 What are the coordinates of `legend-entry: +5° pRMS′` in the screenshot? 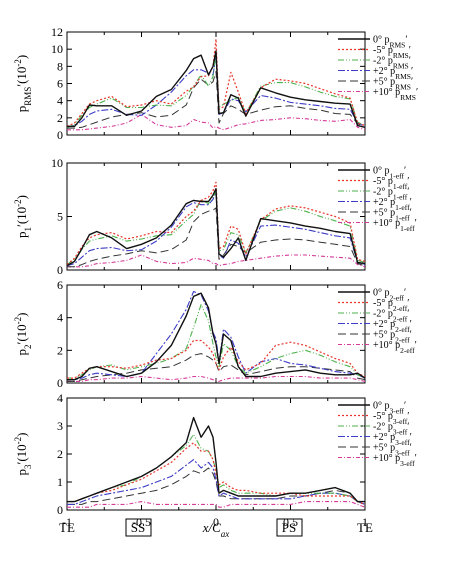 It's located at (393, 84).